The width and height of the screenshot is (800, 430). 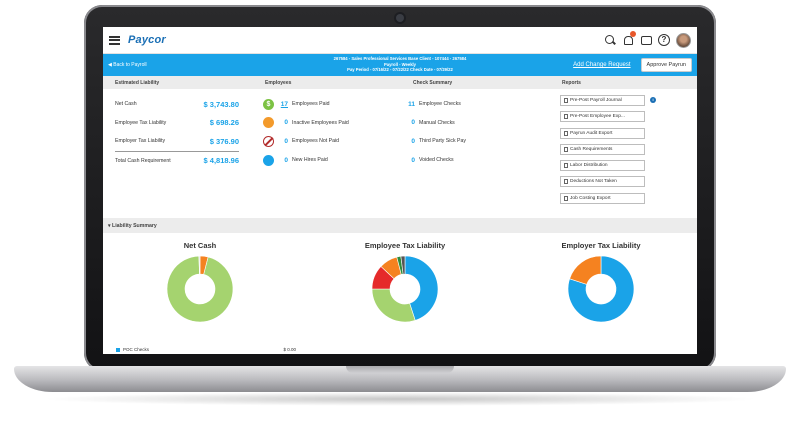 I want to click on employee-label: Employees Paid, so click(x=311, y=104).